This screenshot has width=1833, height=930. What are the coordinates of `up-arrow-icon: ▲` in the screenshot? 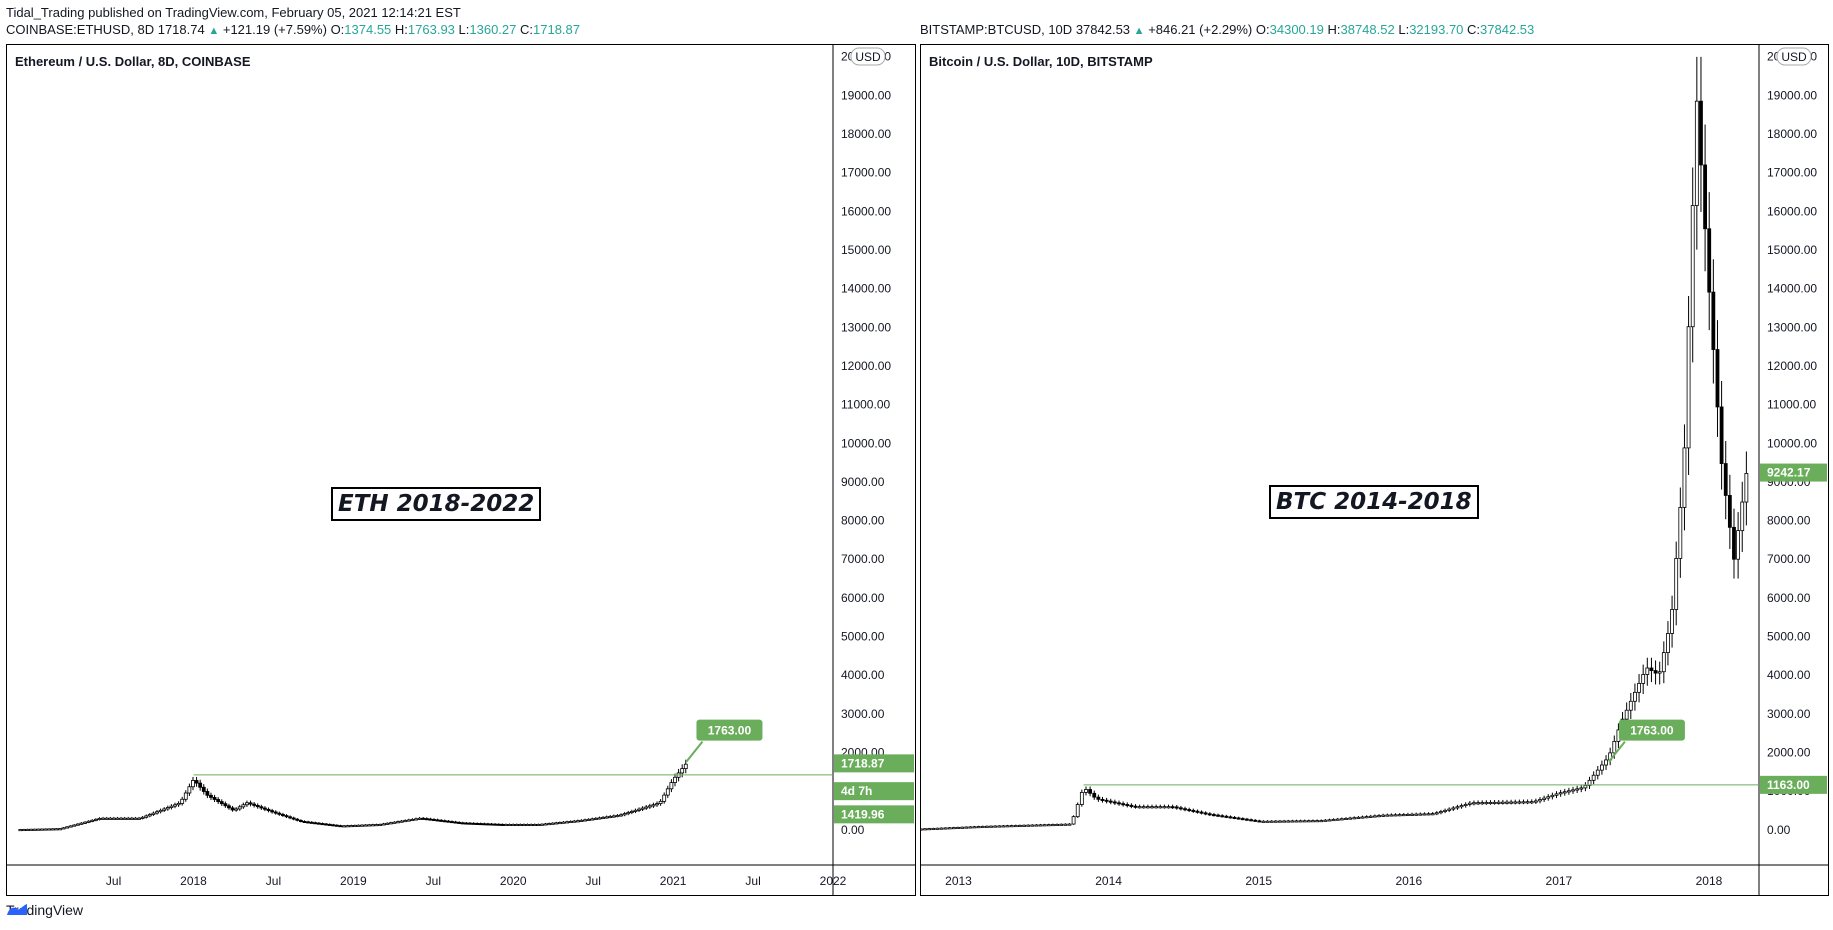 It's located at (214, 31).